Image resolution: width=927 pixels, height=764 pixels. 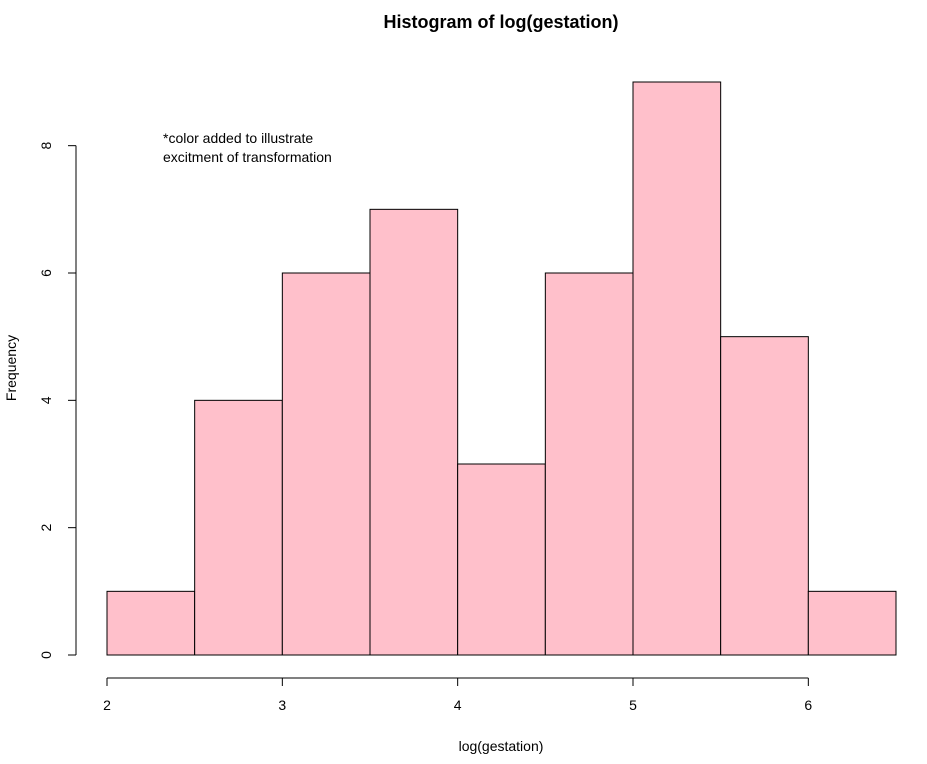 What do you see at coordinates (57, 400) in the screenshot?
I see `y-axis: 0 2 4 6 8` at bounding box center [57, 400].